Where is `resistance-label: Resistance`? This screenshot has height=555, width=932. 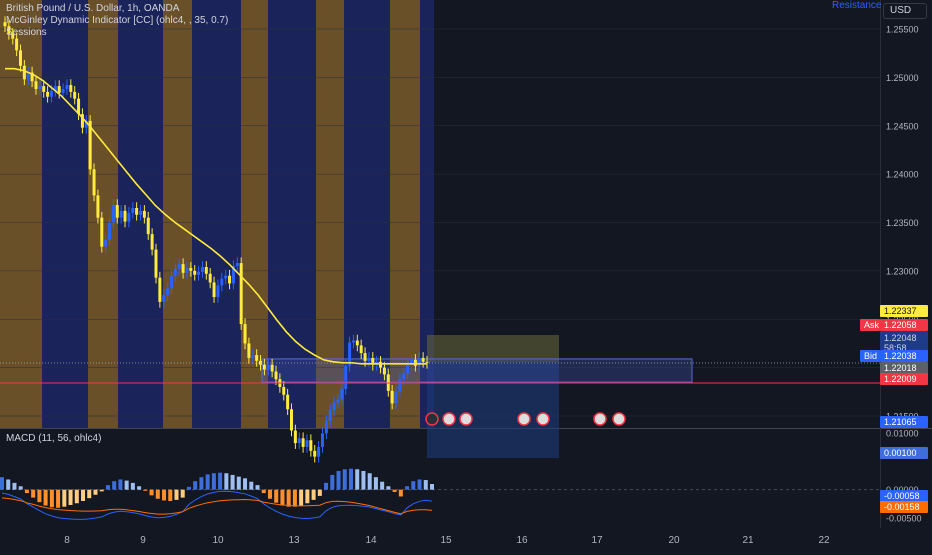 resistance-label: Resistance is located at coordinates (857, 5).